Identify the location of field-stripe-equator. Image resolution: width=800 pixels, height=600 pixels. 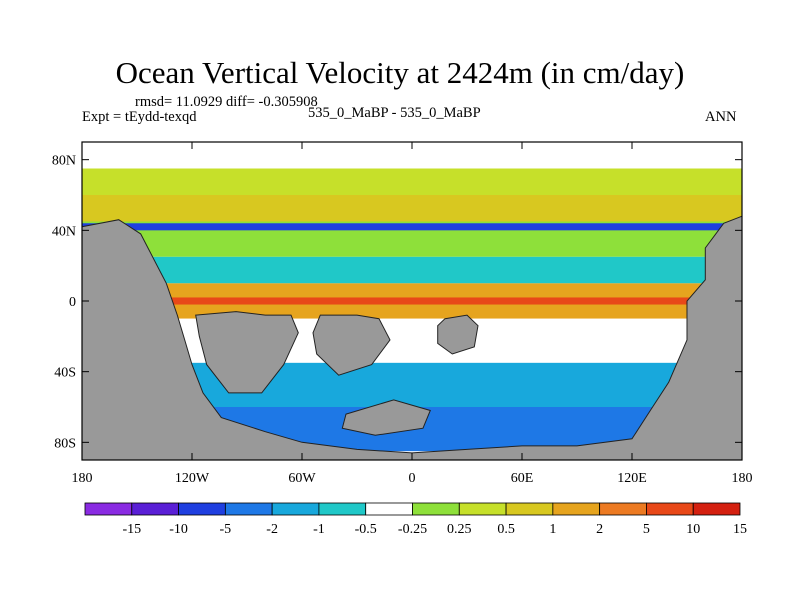
(412, 301).